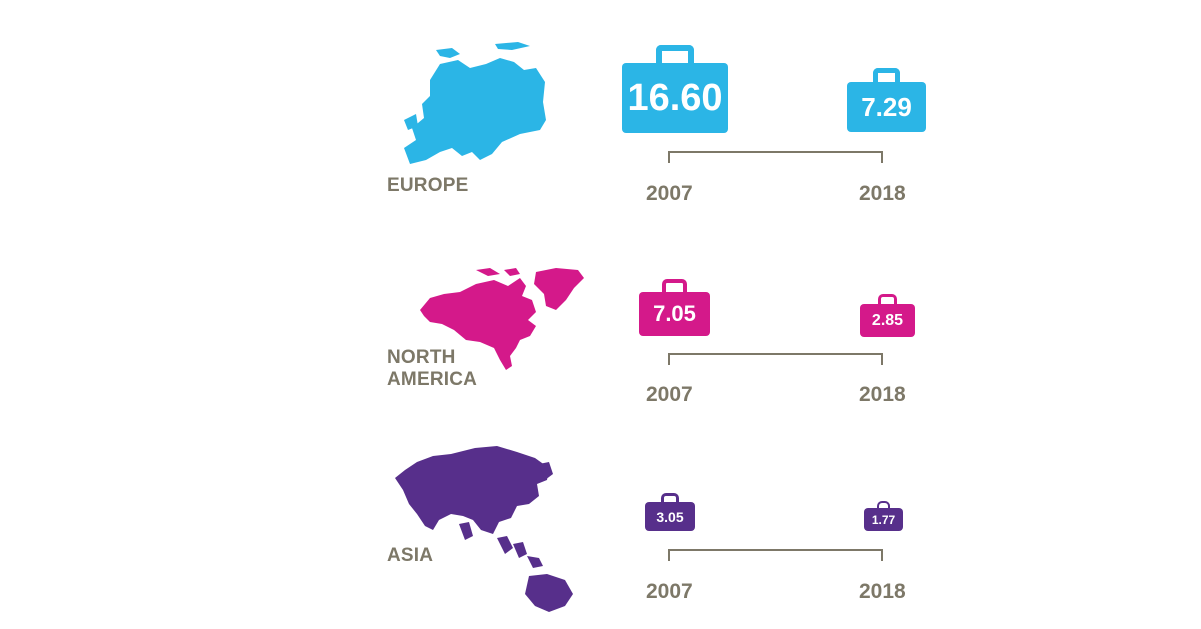  I want to click on suitcase-body: 3.05, so click(670, 516).